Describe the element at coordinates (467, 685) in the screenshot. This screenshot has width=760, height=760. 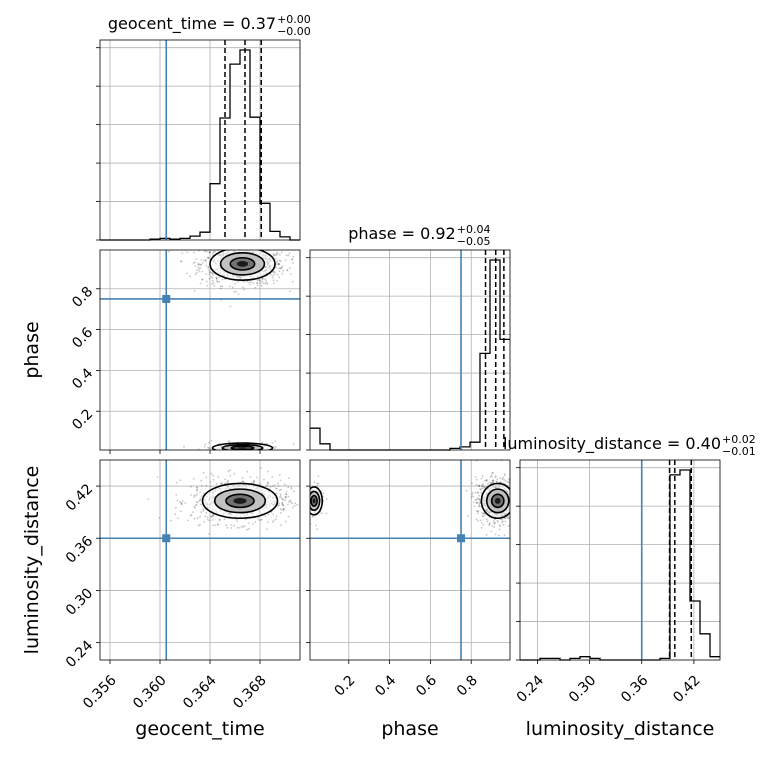
I see `x-tick-label: 0.8` at that location.